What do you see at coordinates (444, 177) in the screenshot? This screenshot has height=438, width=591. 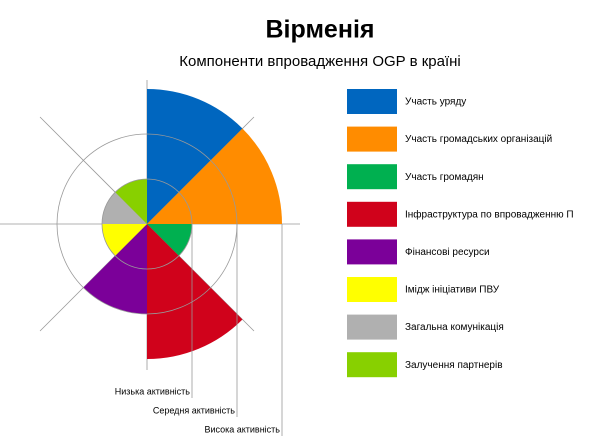 I see `legend-label: Участь громадян` at bounding box center [444, 177].